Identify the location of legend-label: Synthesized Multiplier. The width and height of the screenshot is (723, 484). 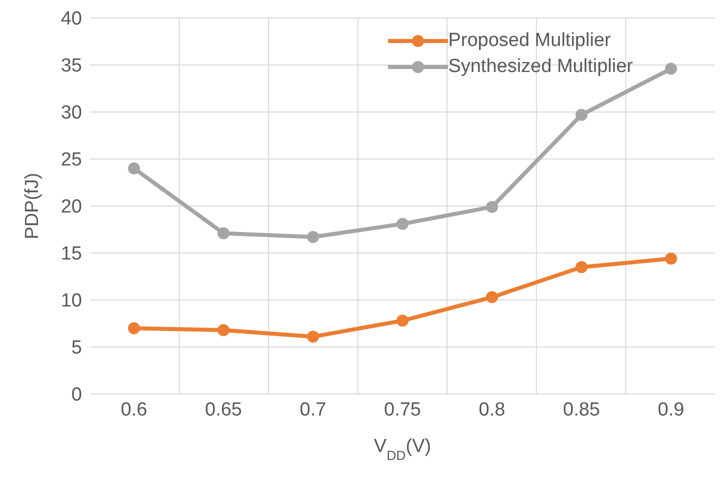
(540, 67).